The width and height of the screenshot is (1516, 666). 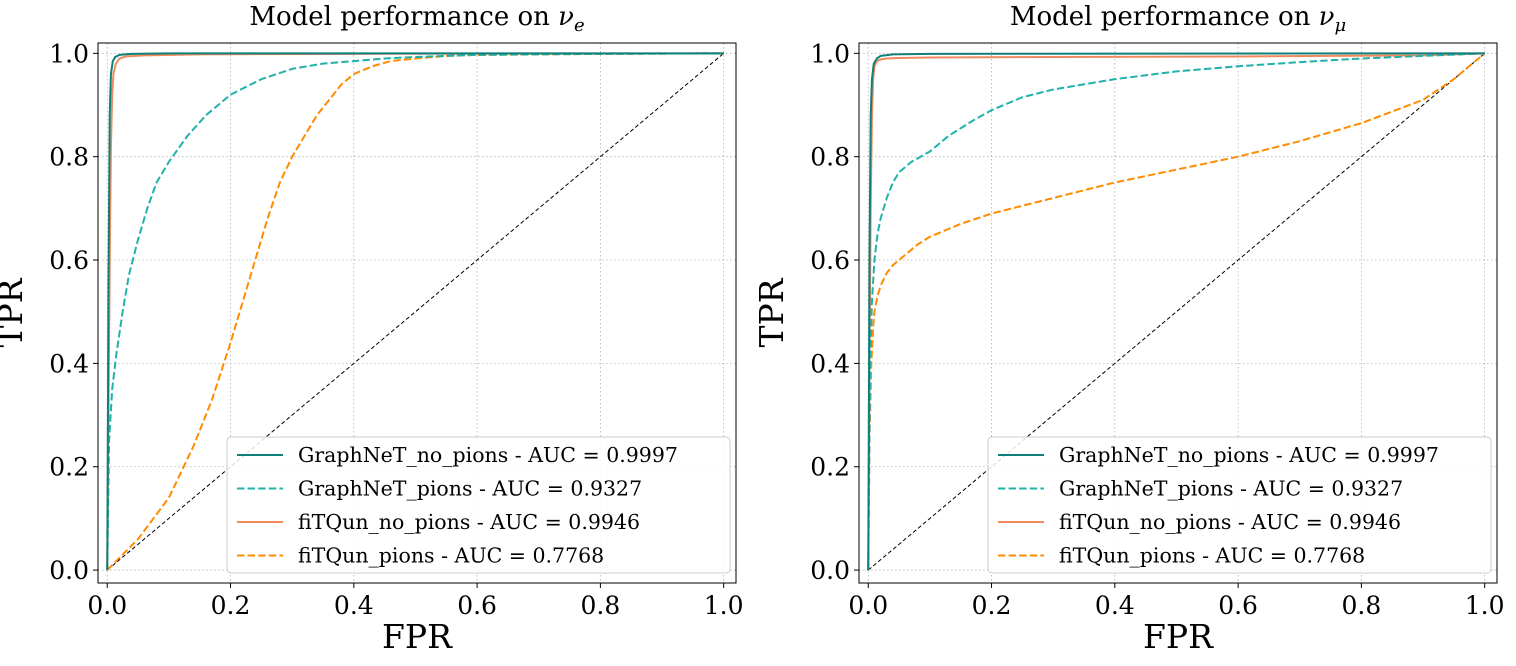 I want to click on chart-title-subscript: e, so click(x=579, y=25).